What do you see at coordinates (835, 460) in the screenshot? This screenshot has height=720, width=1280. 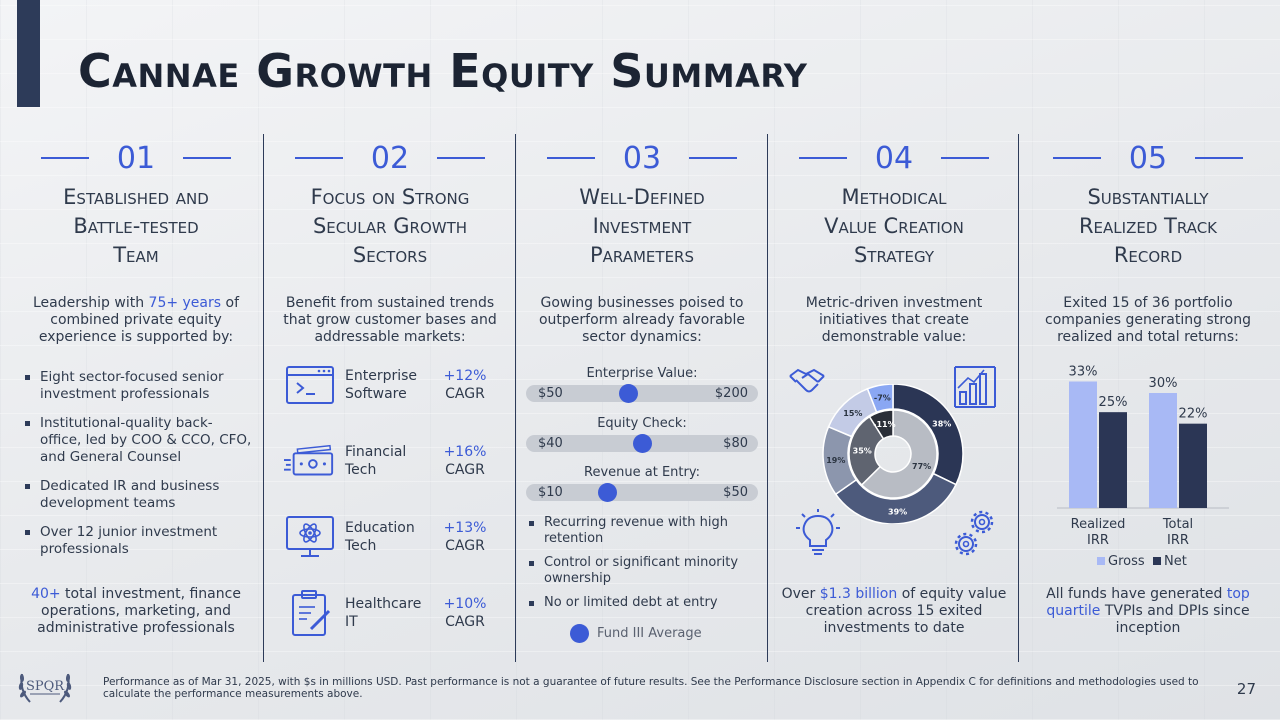 I see `outer-donut-slice-label: 19%` at bounding box center [835, 460].